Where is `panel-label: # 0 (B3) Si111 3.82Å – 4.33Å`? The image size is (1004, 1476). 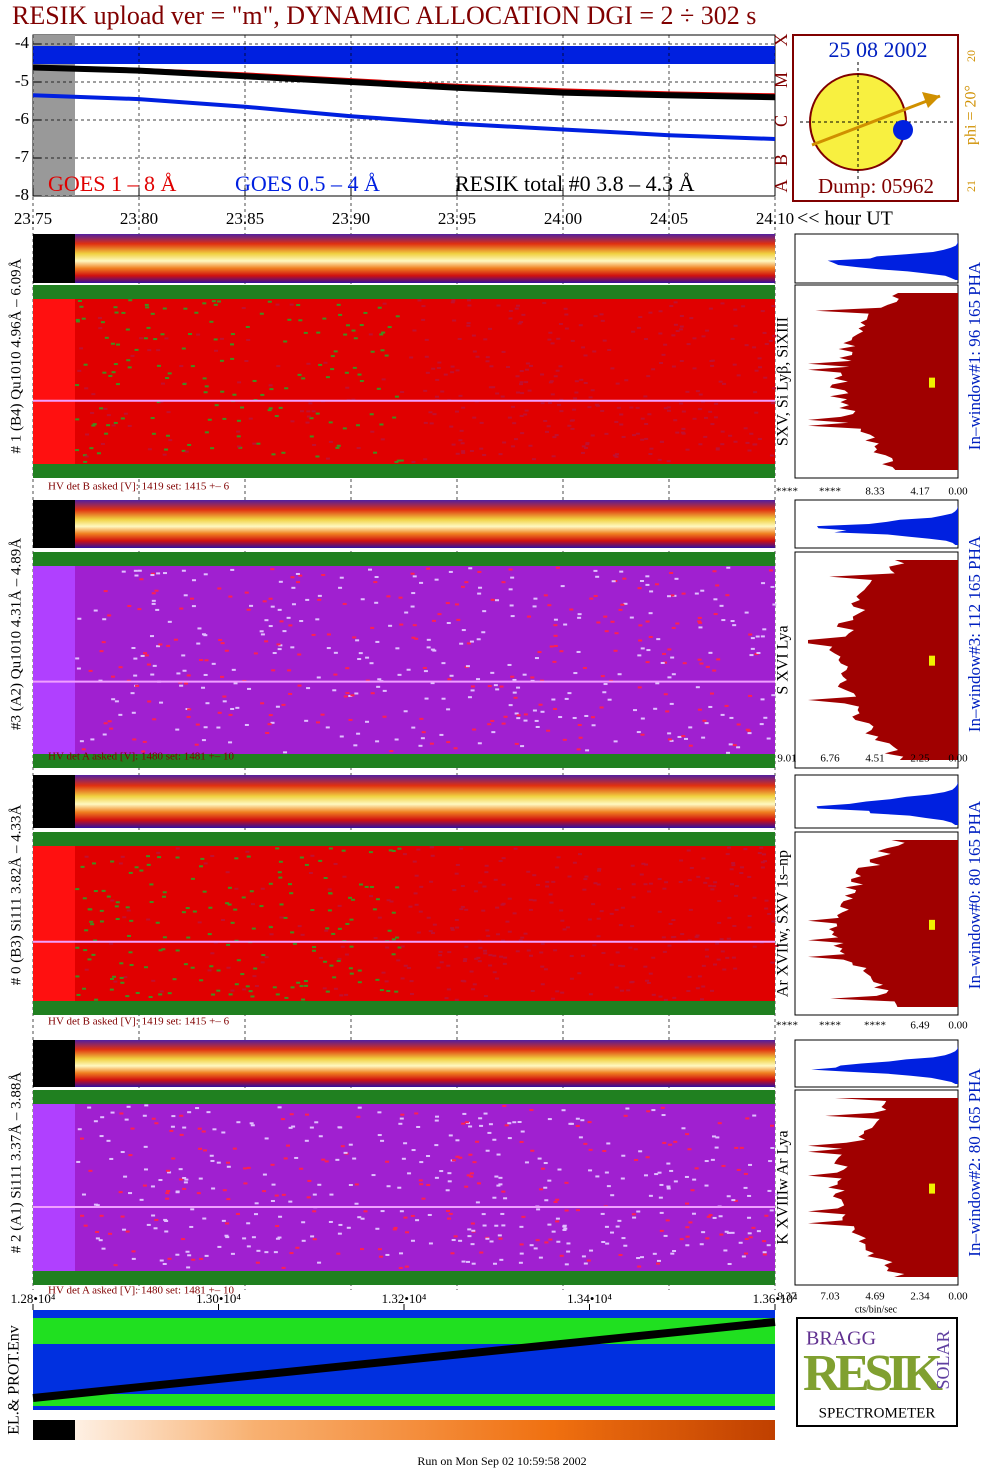 panel-label: # 0 (B3) Si111 3.82Å – 4.33Å is located at coordinates (16, 895).